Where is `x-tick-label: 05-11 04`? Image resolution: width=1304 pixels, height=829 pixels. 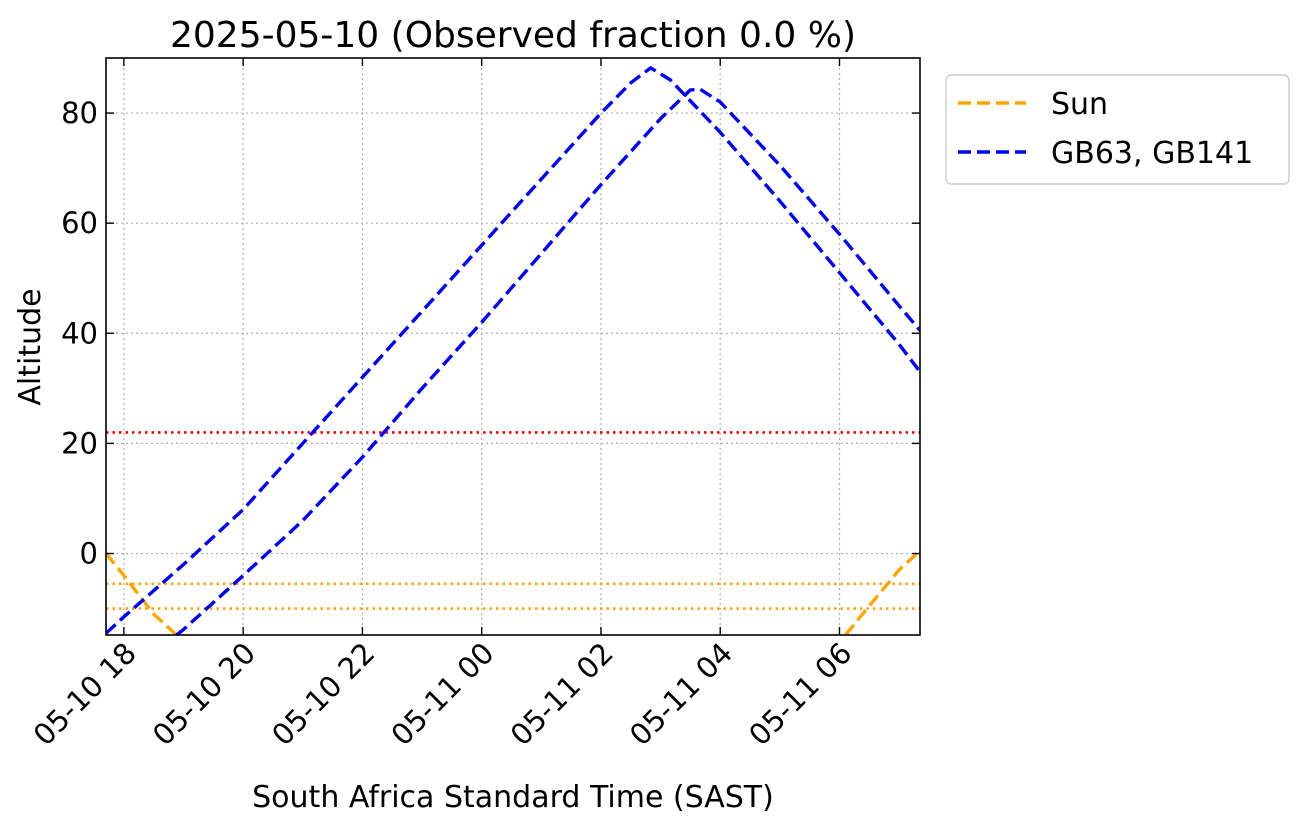 x-tick-label: 05-11 04 is located at coordinates (681, 694).